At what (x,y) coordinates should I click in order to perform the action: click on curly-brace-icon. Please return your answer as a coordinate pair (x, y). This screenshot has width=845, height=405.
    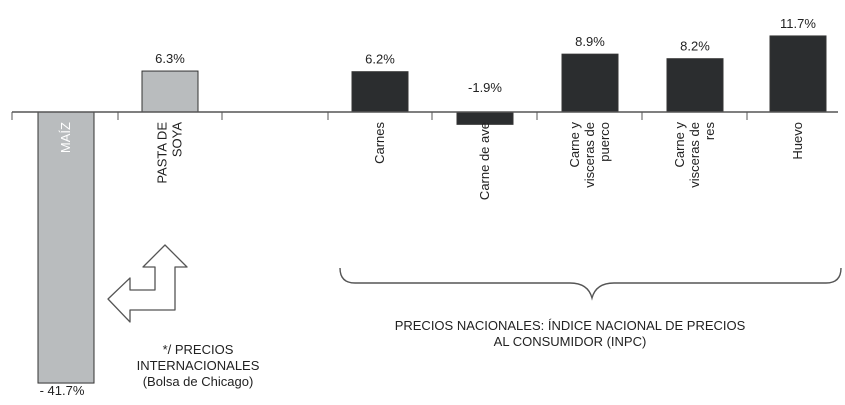
    Looking at the image, I should click on (590, 284).